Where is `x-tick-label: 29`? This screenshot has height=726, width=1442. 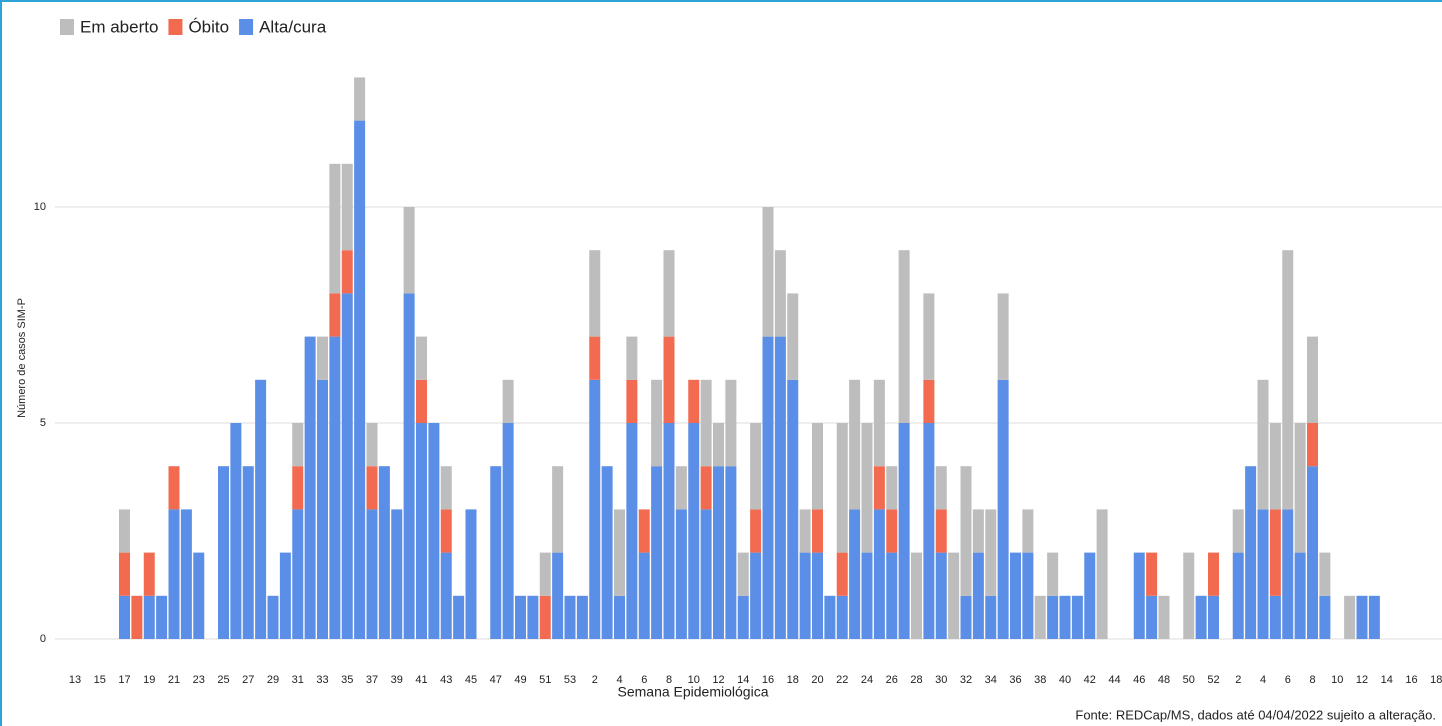
x-tick-label: 29 is located at coordinates (273, 680).